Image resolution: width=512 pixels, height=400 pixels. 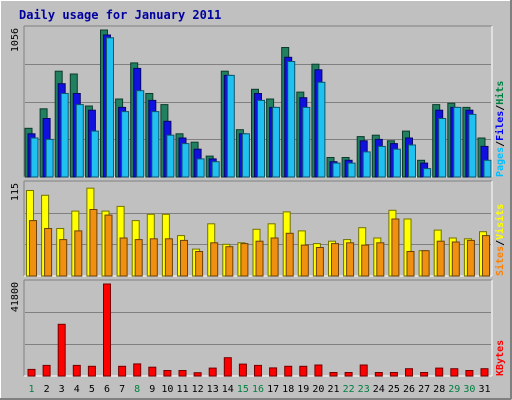 I want to click on legend-item-files: Files, so click(x=500, y=126).